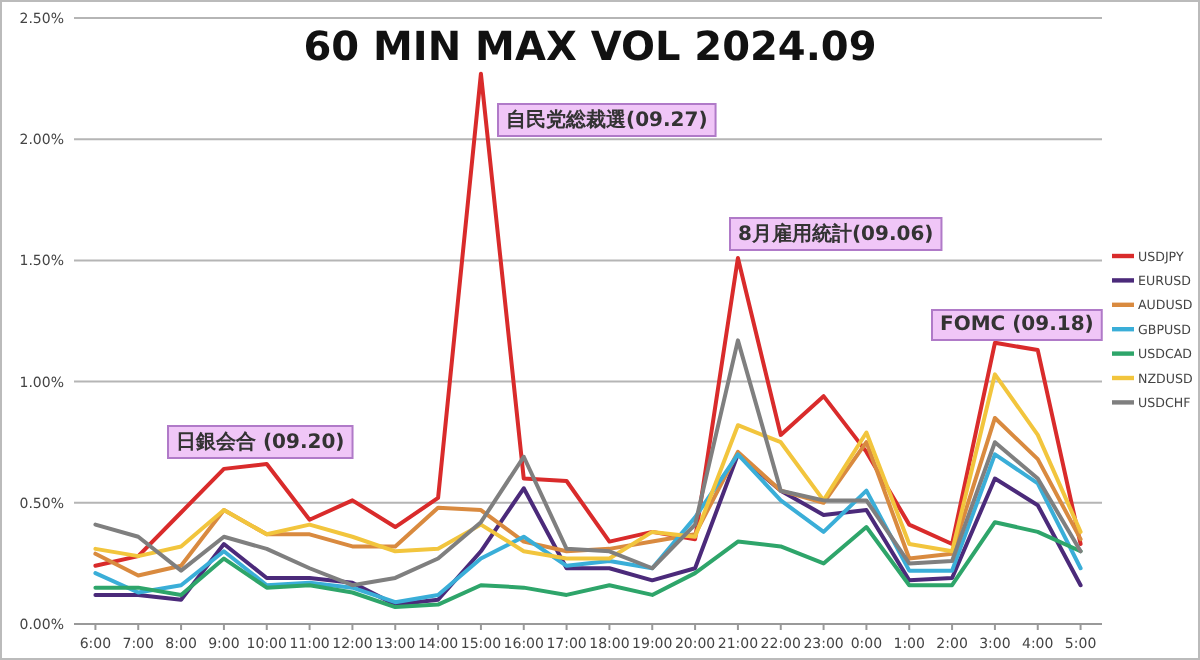  What do you see at coordinates (588, 565) in the screenshot?
I see `line-series` at bounding box center [588, 565].